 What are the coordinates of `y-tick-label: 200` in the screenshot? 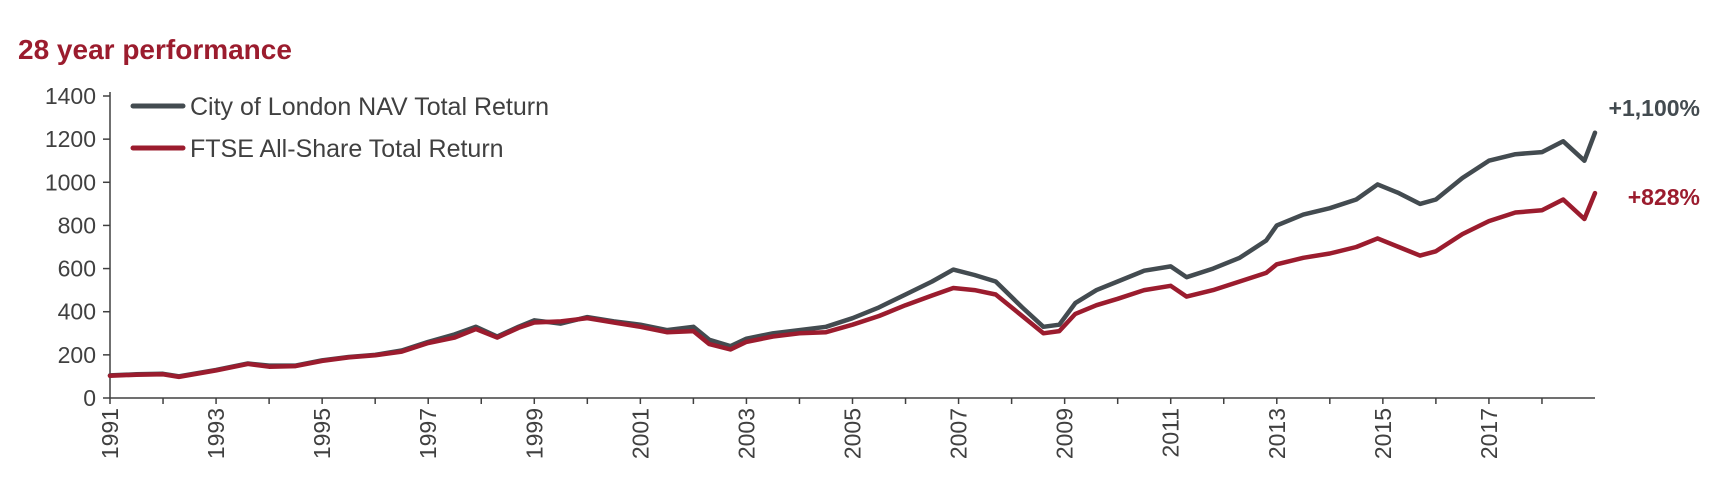 It's located at (77, 355).